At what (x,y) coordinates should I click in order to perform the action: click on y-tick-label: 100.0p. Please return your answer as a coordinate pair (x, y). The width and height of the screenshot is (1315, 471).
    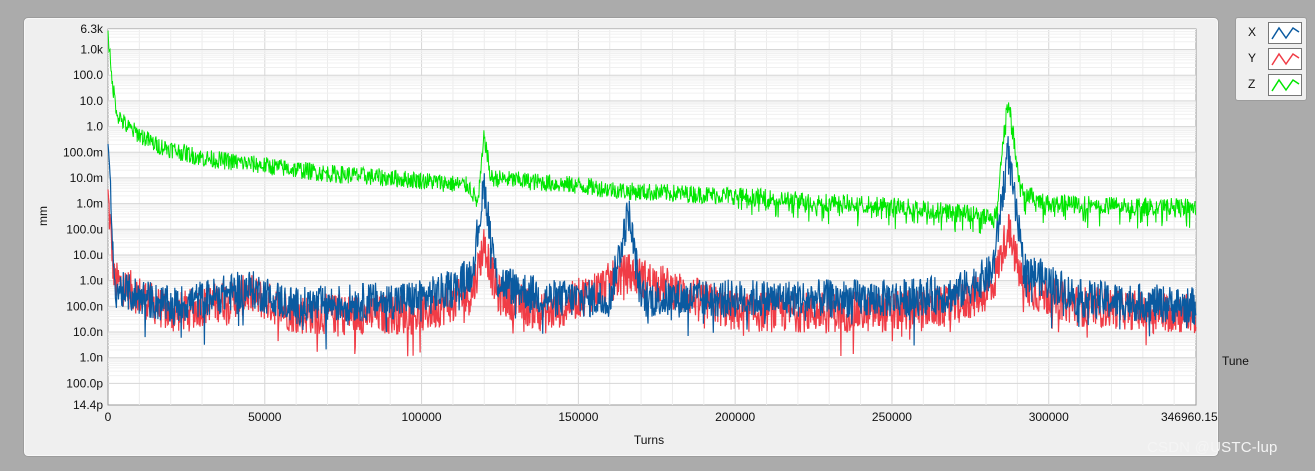
    Looking at the image, I should click on (84, 383).